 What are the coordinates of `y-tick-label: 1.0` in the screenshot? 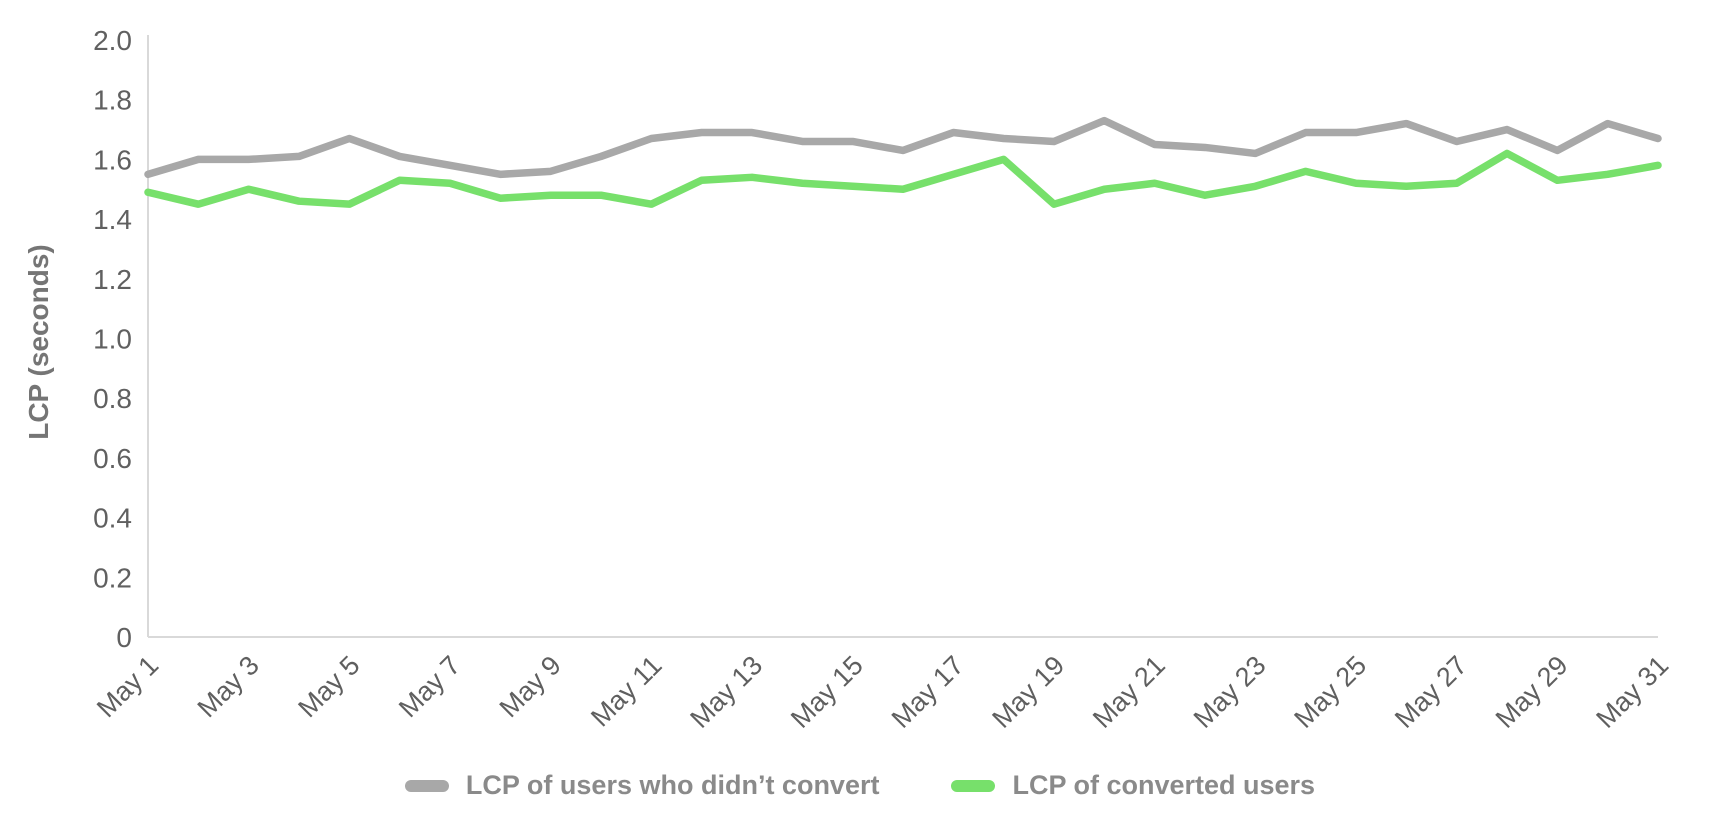 It's located at (112, 339).